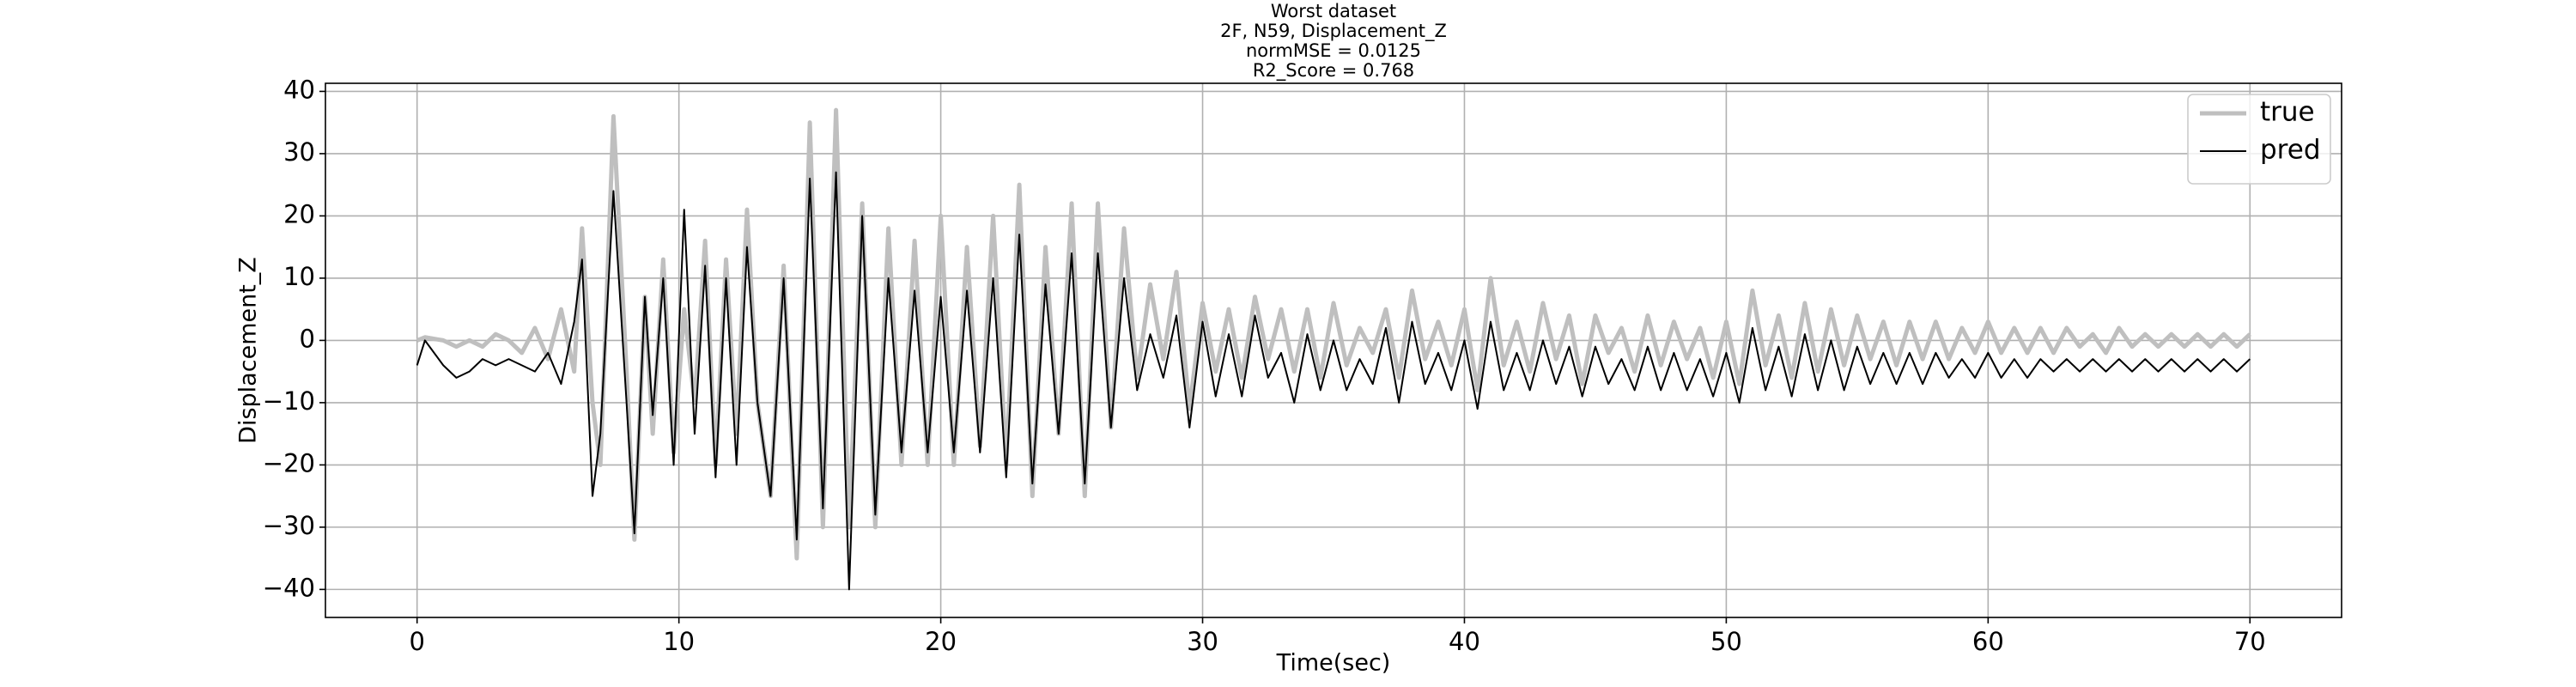 This screenshot has height=687, width=2576. Describe the element at coordinates (1202, 641) in the screenshot. I see `x-tick-label: 30` at that location.